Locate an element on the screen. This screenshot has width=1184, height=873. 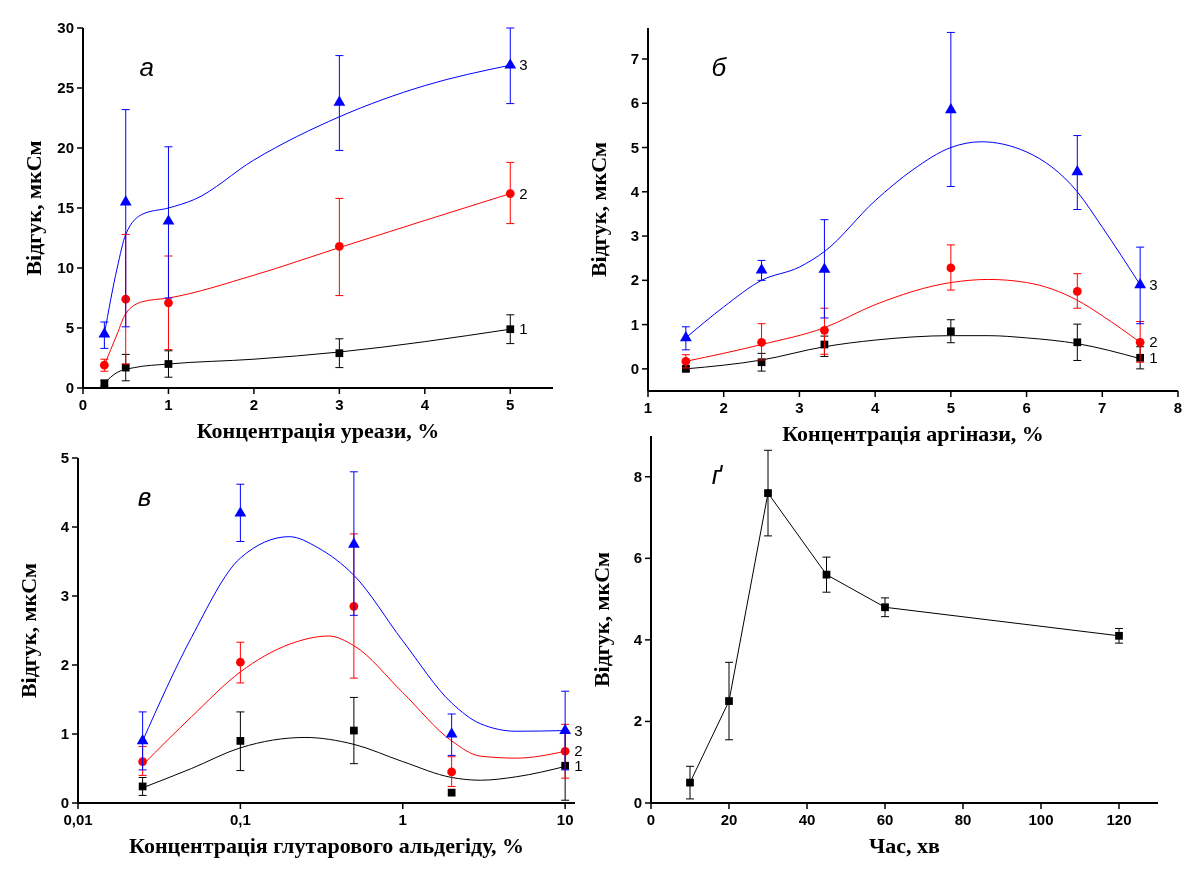
y-tick-label: 10 is located at coordinates (65, 267).